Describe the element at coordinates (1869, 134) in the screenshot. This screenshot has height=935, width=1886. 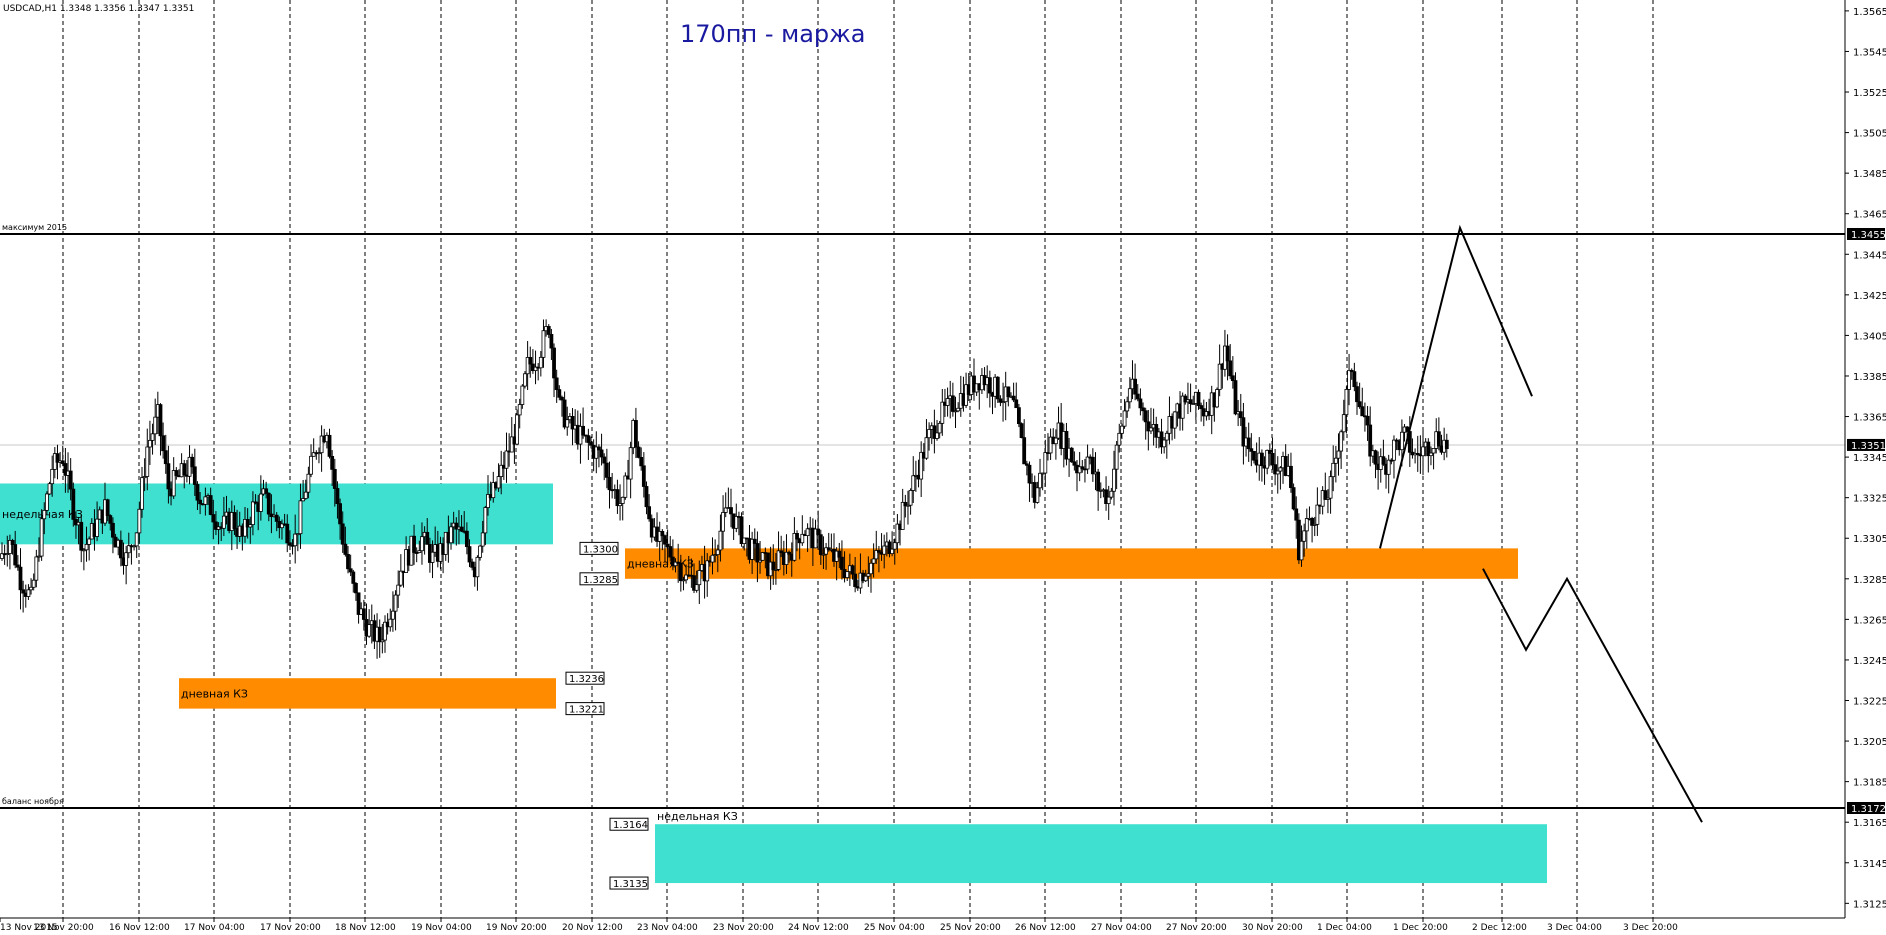
I see `y-tick-label: 1.3505` at that location.